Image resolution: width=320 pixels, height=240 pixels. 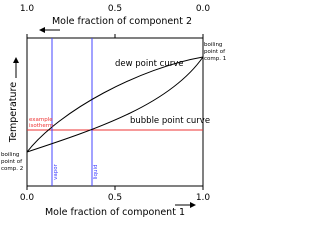 I want to click on bubble-label: bubble point curve, so click(x=170, y=121).